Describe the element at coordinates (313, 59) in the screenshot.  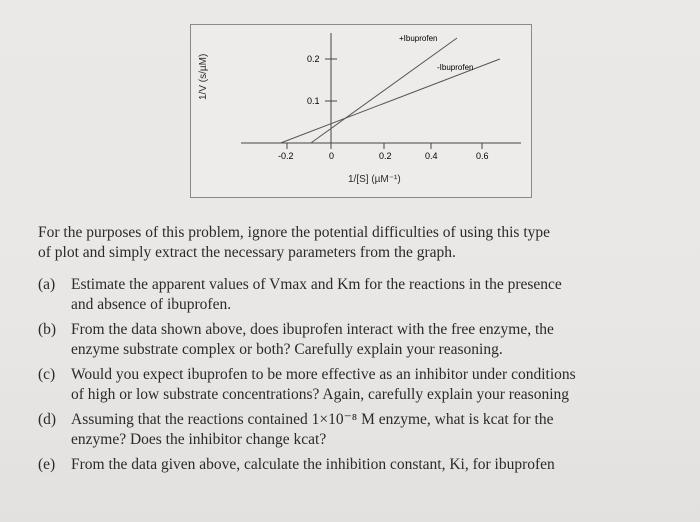
I see `y-tick-label: 0.2` at that location.